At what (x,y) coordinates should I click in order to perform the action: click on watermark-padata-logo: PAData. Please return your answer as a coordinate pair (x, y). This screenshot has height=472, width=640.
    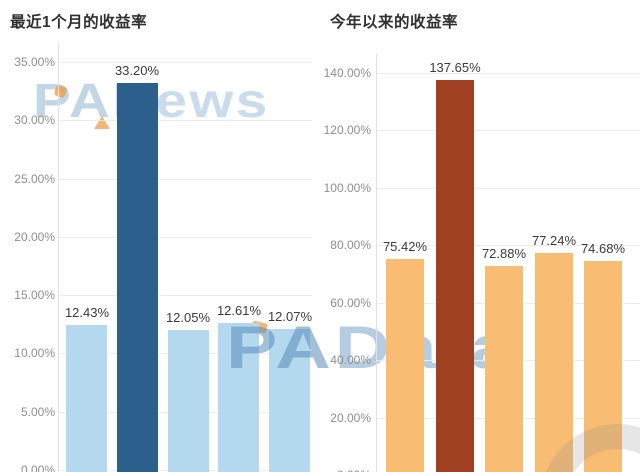
    Looking at the image, I should click on (371, 348).